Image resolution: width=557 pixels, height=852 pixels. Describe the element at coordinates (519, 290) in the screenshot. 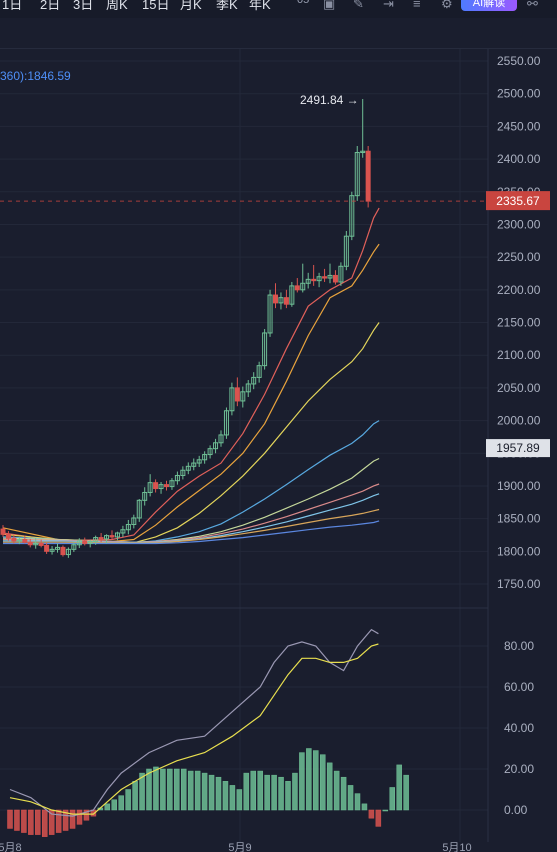

I see `price-tick-label: 2200.00` at that location.